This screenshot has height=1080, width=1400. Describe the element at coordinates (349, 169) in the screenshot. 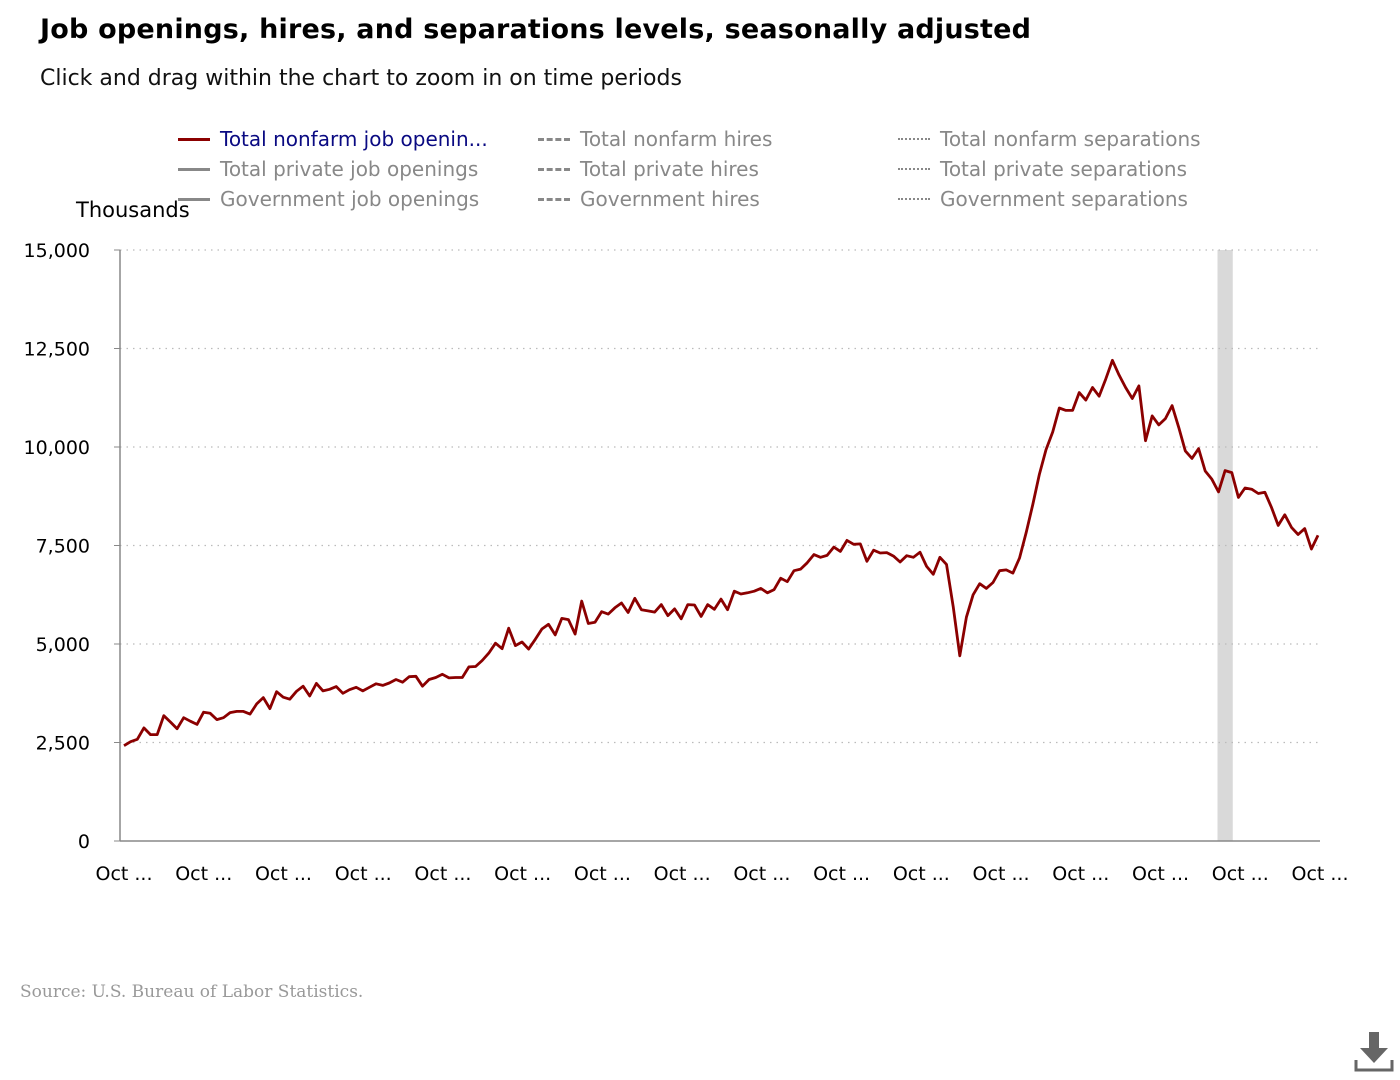

I see `legend-label: Total private job openings` at that location.